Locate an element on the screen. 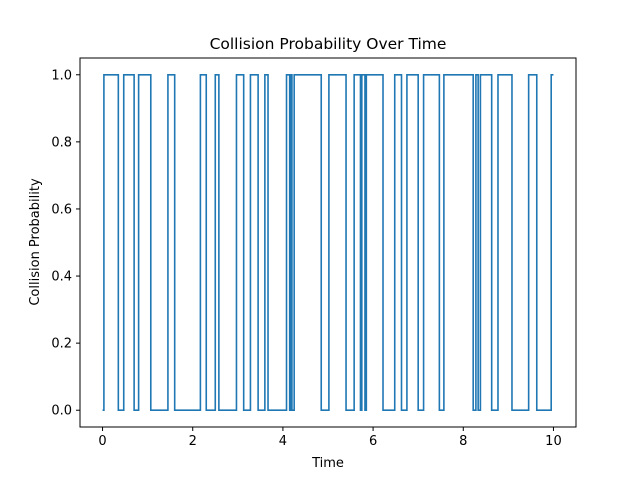  y-axis-label: Collision Probability is located at coordinates (35, 242).